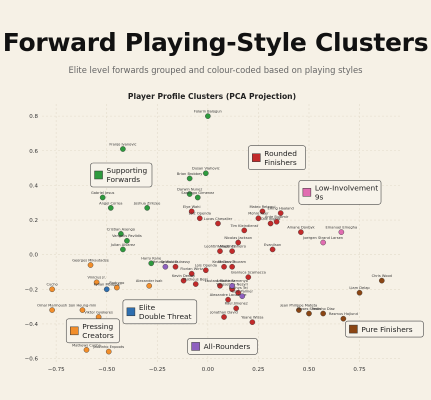  I want to click on callout-label: Low-Involvement 9s, so click(346, 192).